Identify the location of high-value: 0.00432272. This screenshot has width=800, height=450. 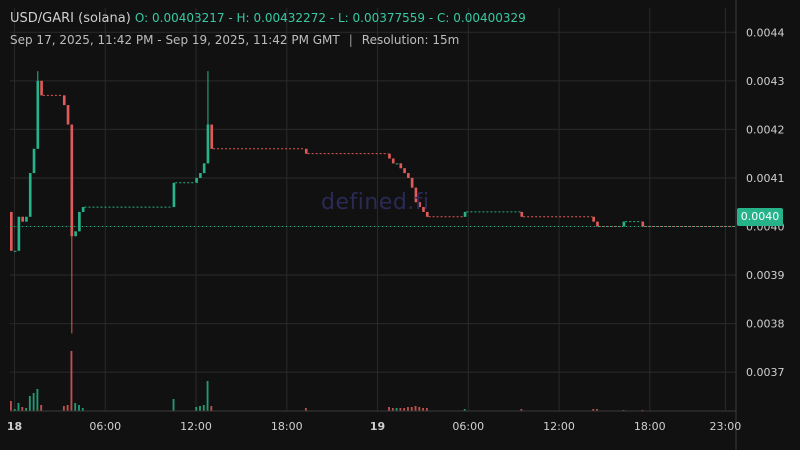
(289, 18).